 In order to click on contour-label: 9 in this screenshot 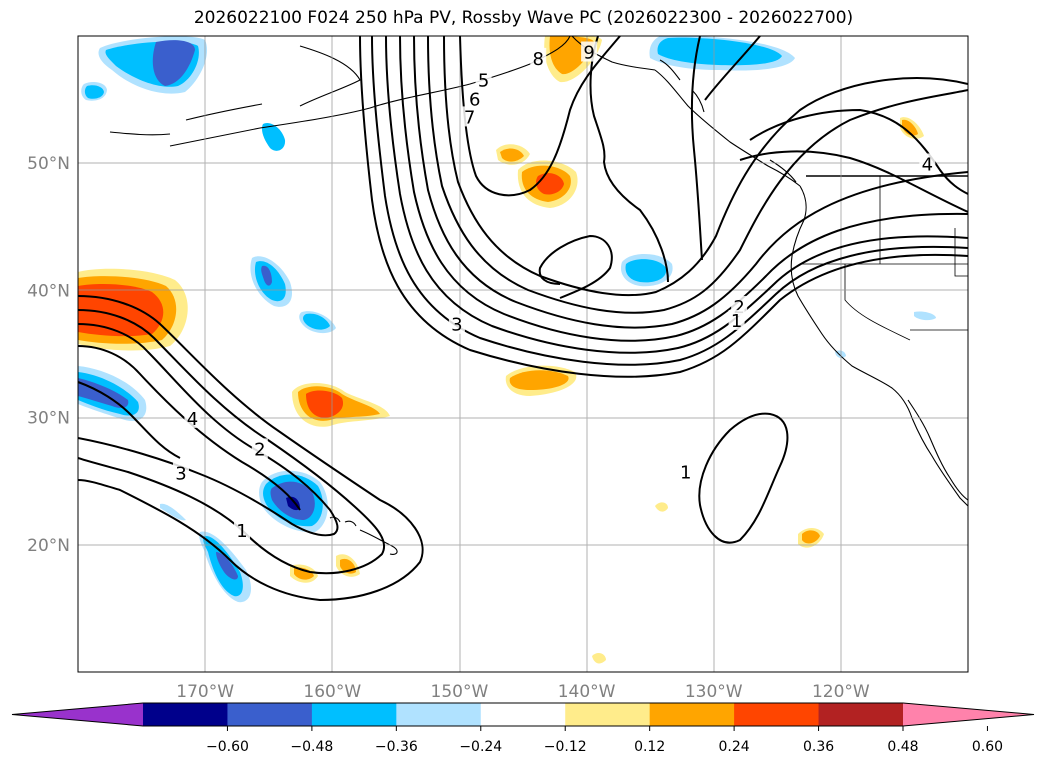, I will do `click(588, 53)`.